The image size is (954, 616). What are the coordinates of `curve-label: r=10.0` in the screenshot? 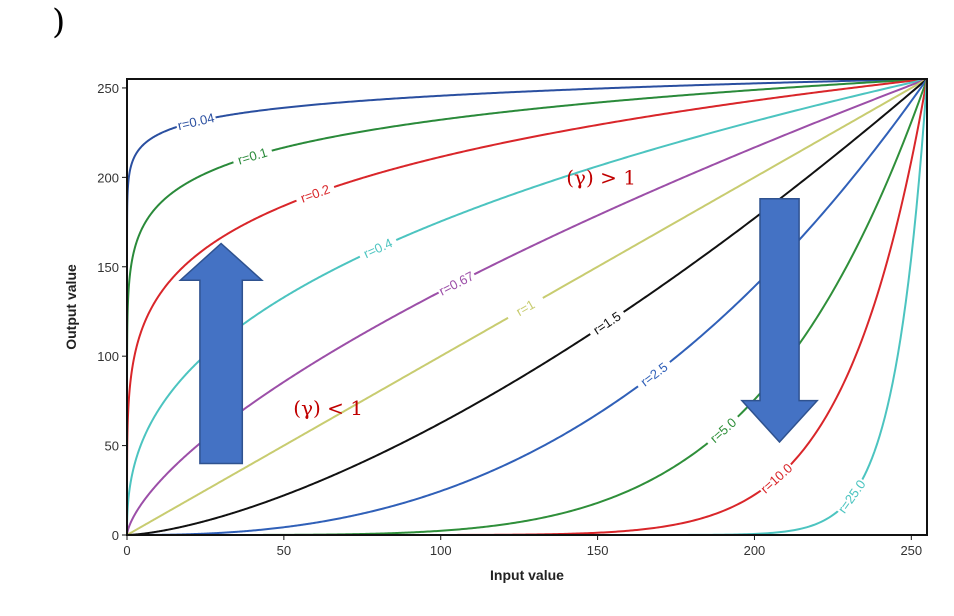 It's located at (777, 478).